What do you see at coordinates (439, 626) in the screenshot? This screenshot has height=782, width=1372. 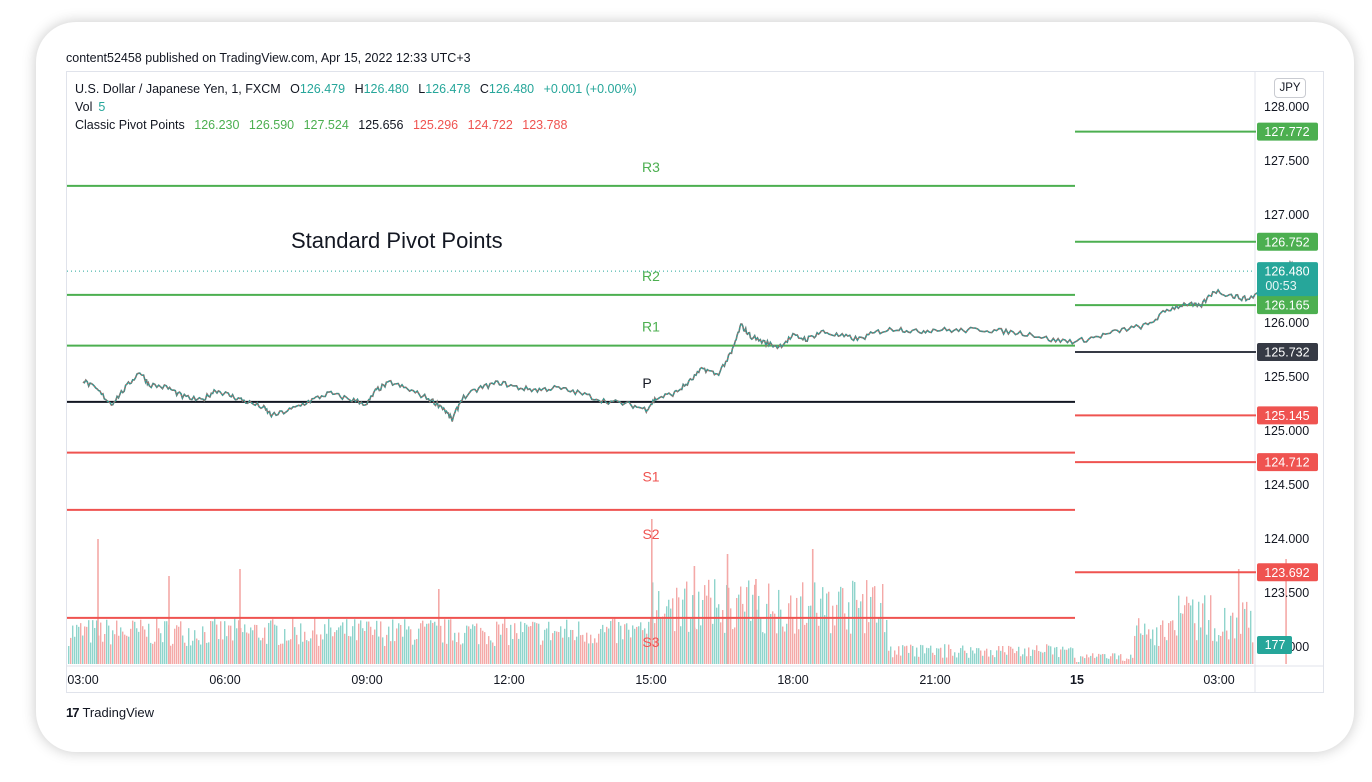 I see `volume-spike-bar` at bounding box center [439, 626].